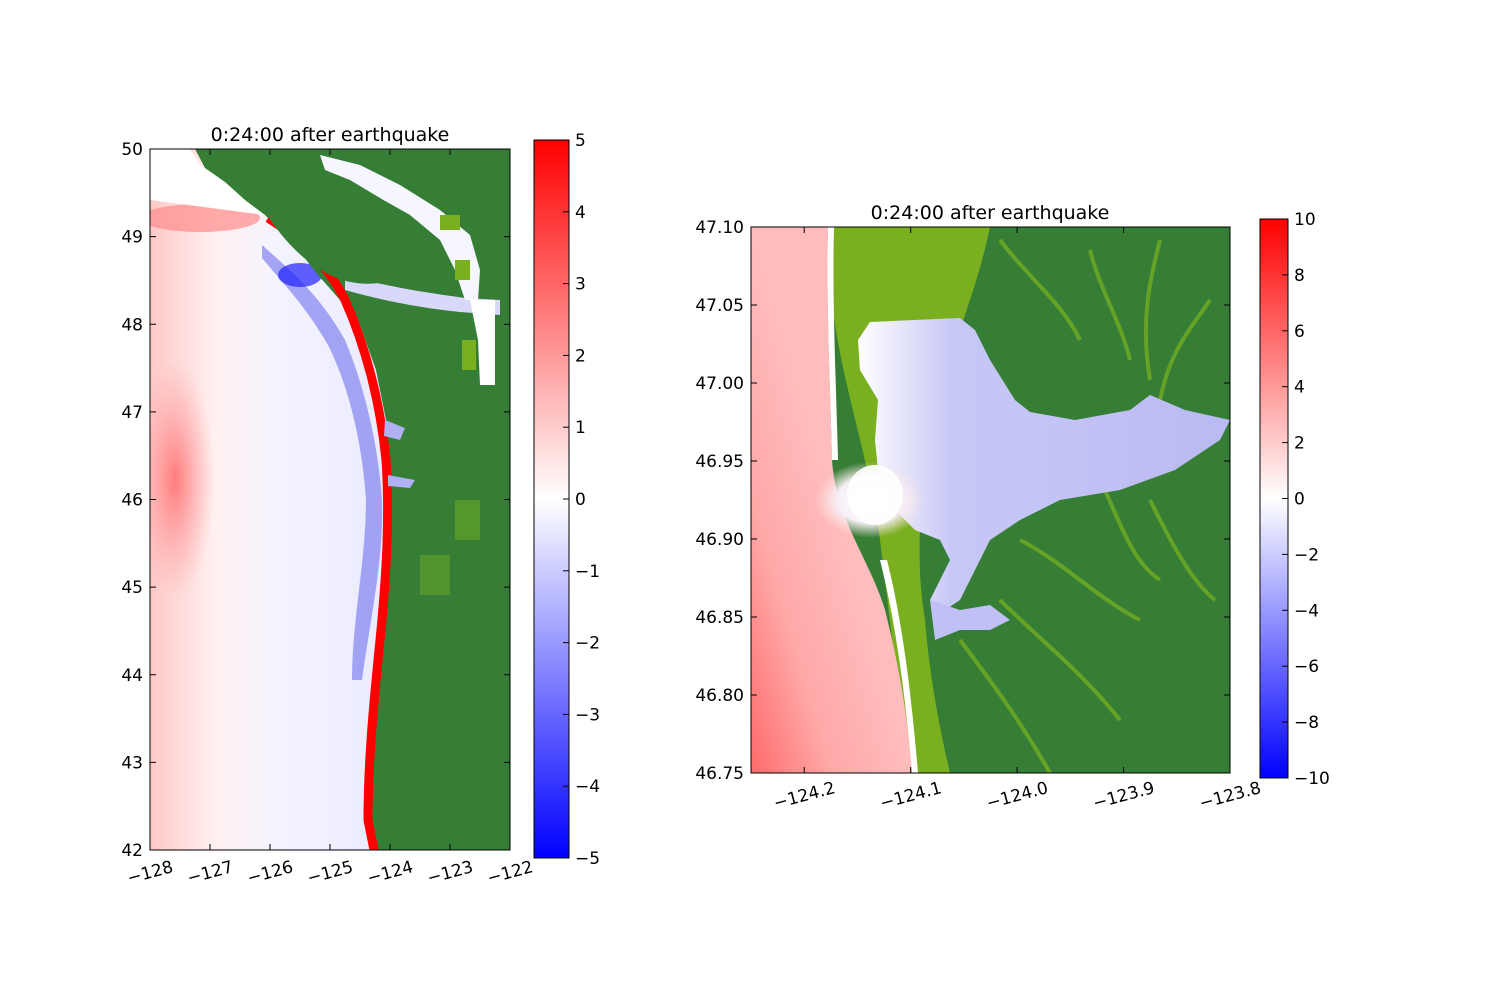  Describe the element at coordinates (1299, 276) in the screenshot. I see `colorbar-tick-label: 8` at that location.